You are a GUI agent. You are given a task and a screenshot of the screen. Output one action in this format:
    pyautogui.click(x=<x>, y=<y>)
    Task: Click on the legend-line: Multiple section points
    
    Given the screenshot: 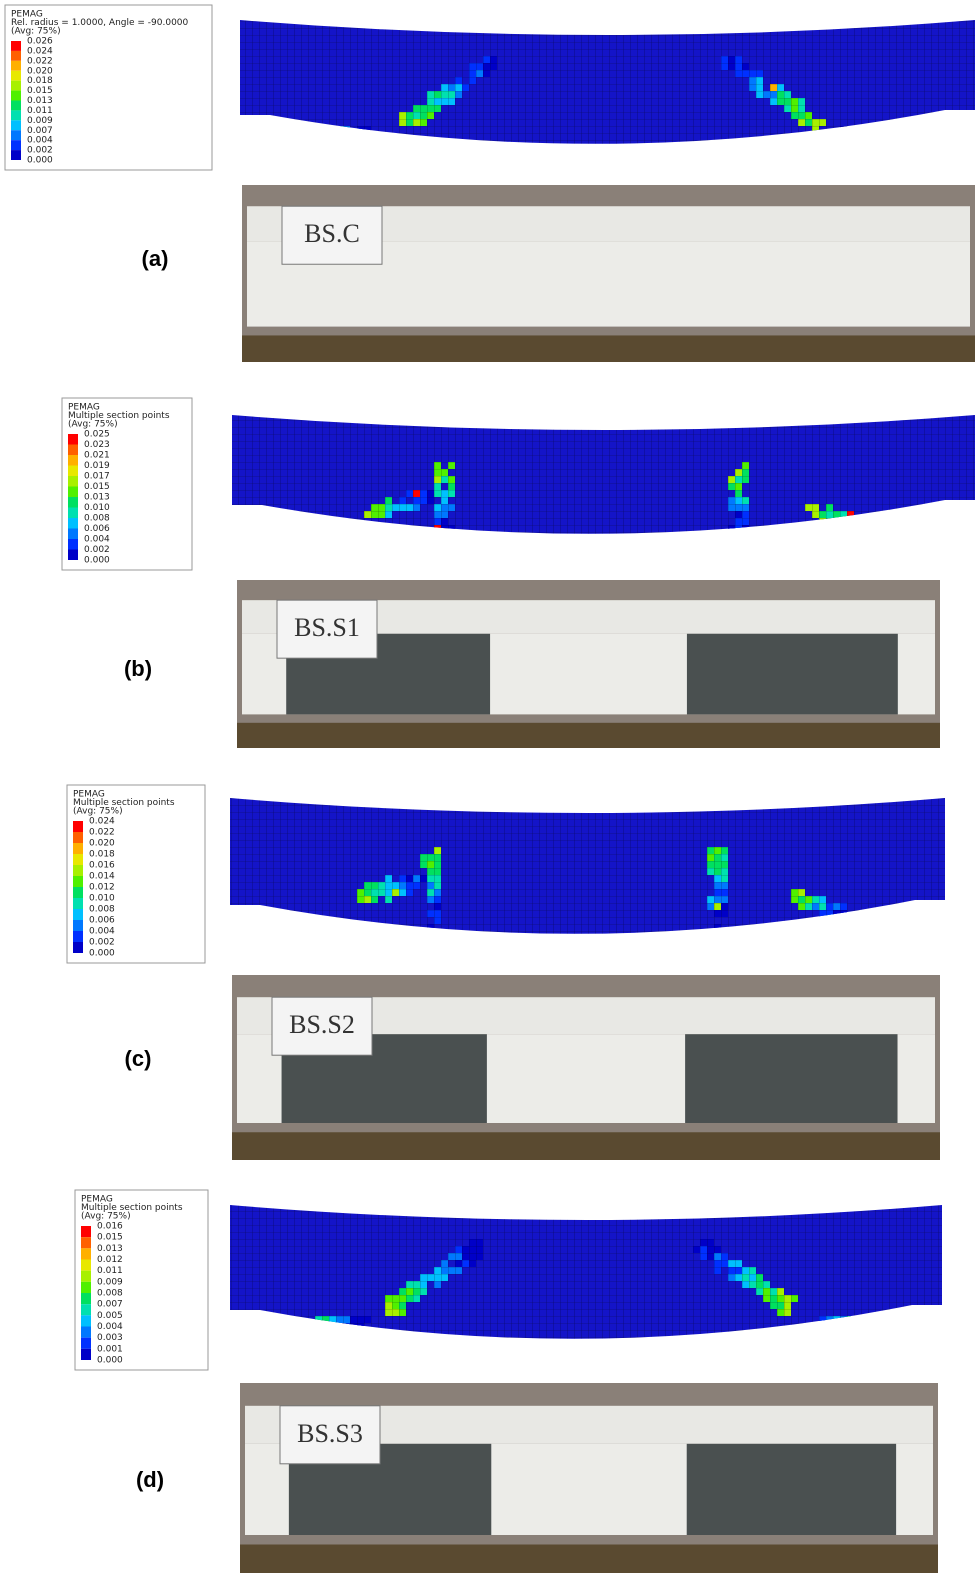 What is the action you would take?
    pyautogui.click(x=119, y=416)
    